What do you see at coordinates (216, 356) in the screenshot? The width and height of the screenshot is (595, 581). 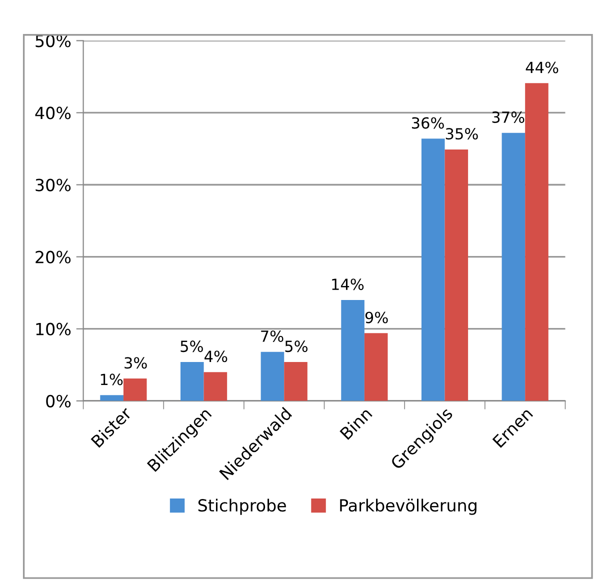 I see `data-label: 4%` at bounding box center [216, 356].